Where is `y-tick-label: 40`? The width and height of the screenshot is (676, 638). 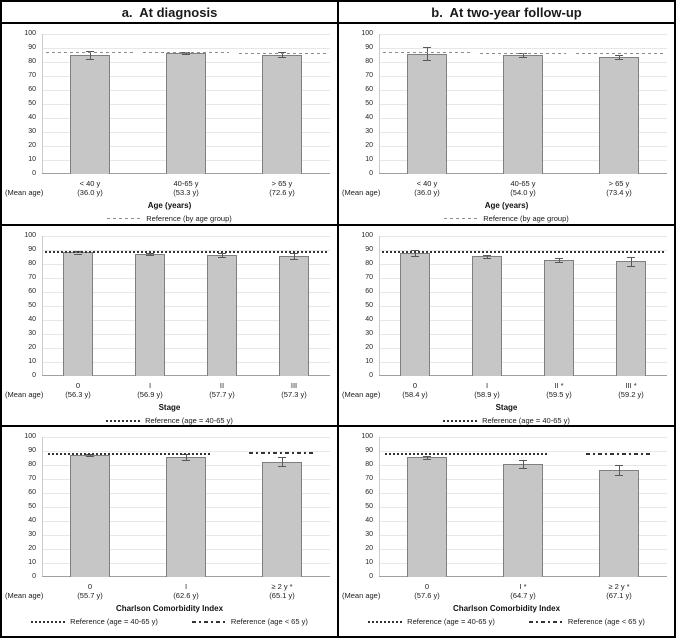 y-tick-label: 40 is located at coordinates (369, 520).